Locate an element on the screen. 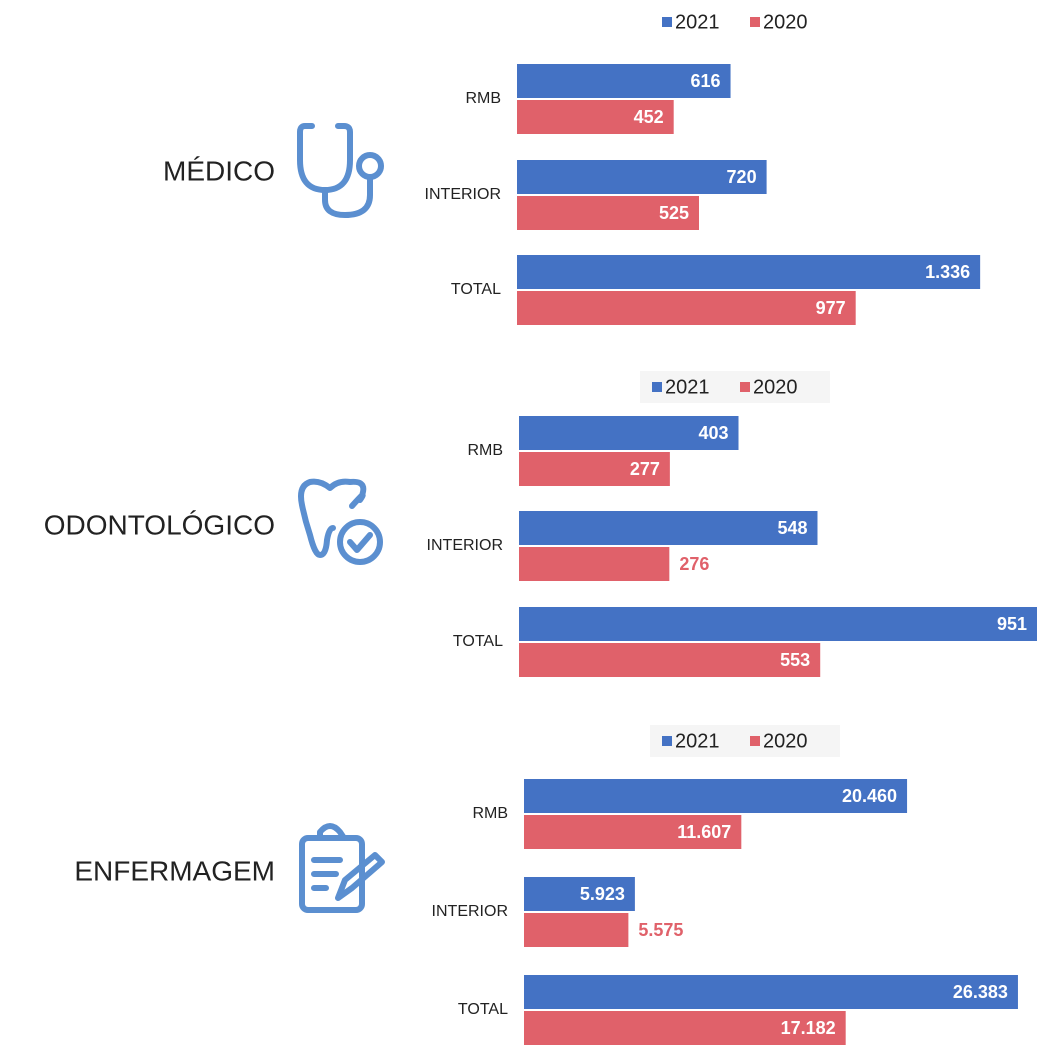  chart-title: ODONTOLÓGICO is located at coordinates (159, 524).